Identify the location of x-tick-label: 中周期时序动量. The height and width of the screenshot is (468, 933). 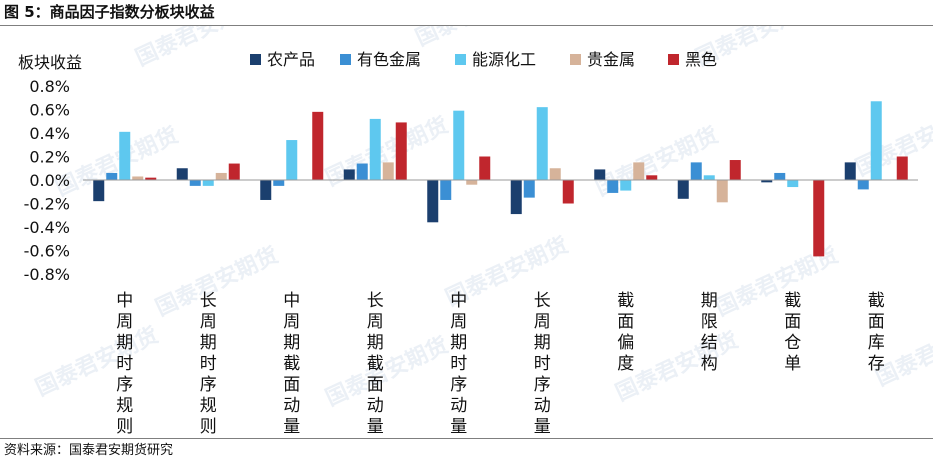
(458, 364).